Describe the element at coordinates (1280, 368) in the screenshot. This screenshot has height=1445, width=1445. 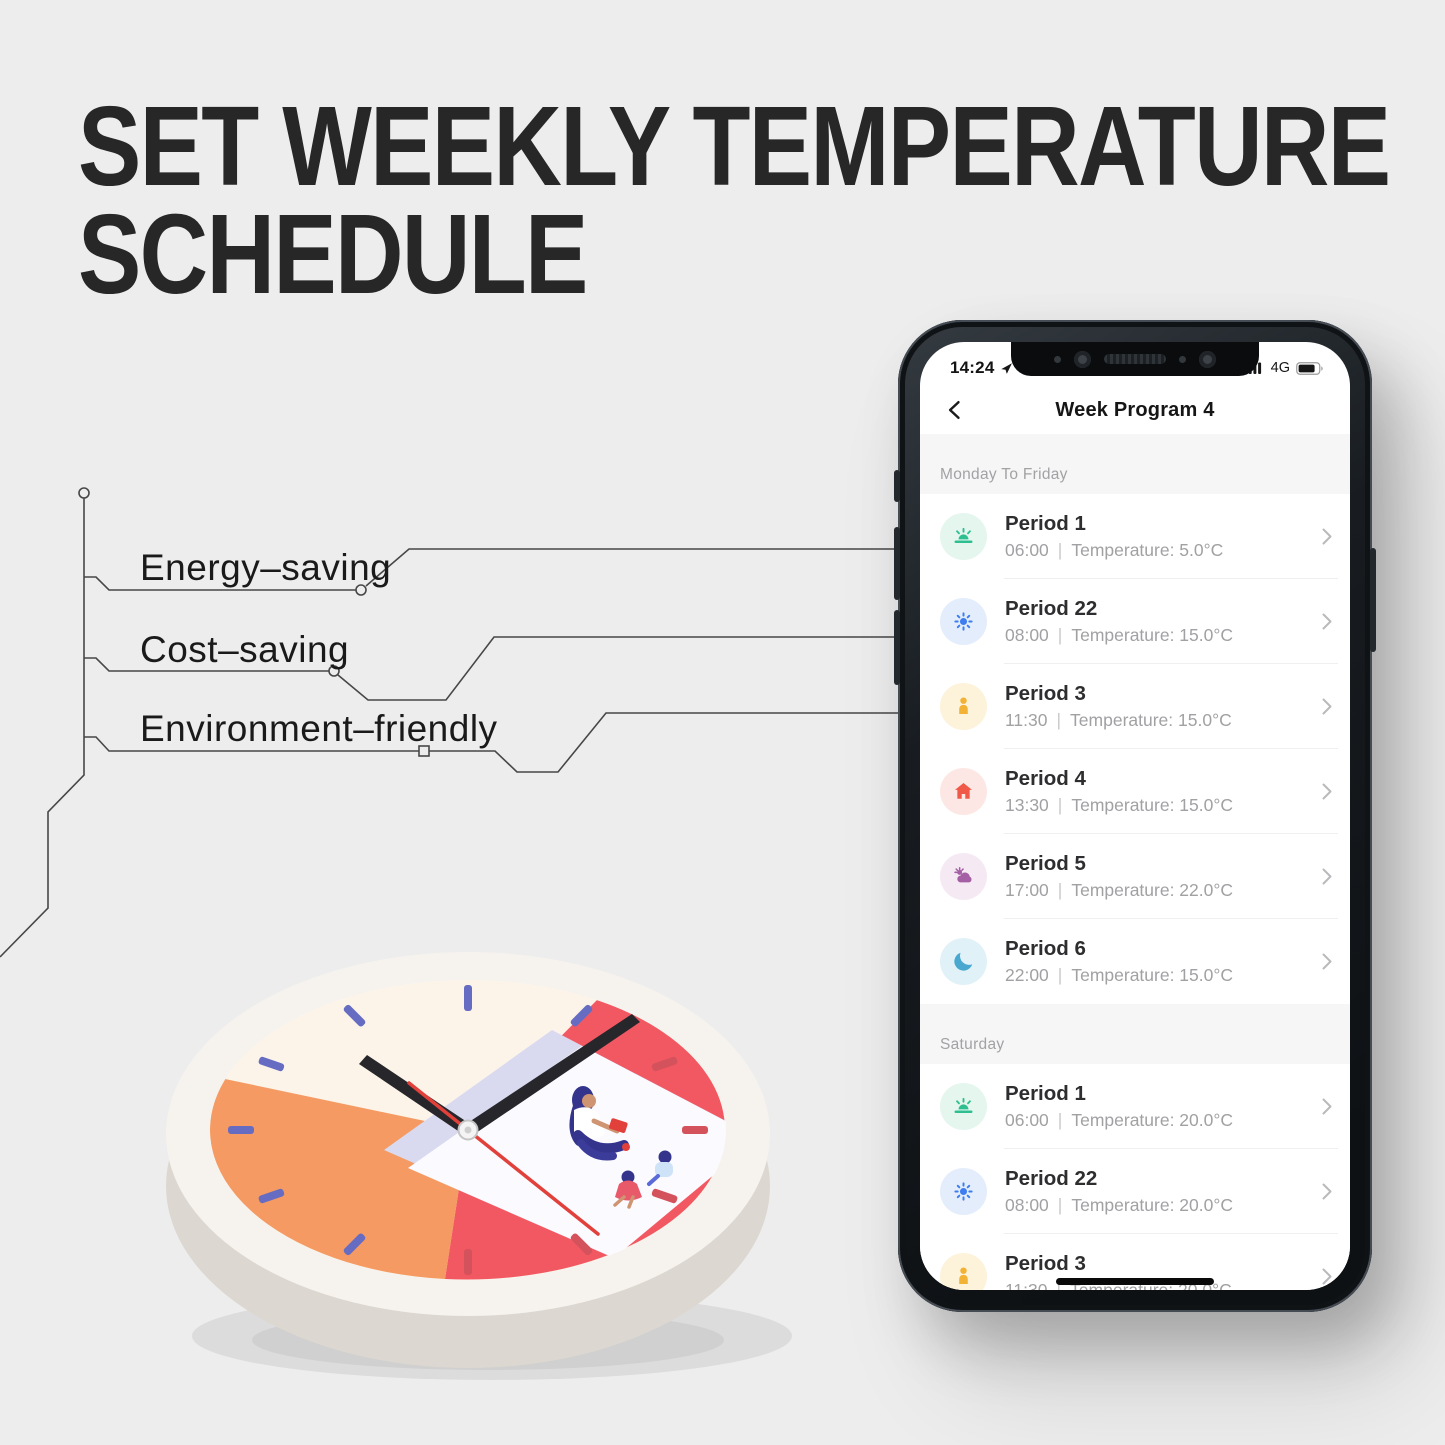
I see `network-label: 4G` at that location.